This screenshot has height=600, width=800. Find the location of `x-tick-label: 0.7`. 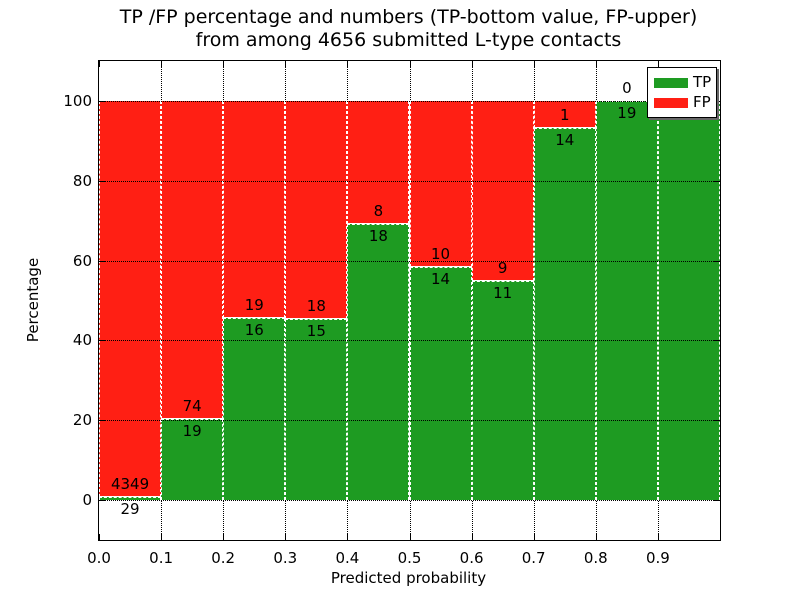

x-tick-label: 0.7 is located at coordinates (533, 558).